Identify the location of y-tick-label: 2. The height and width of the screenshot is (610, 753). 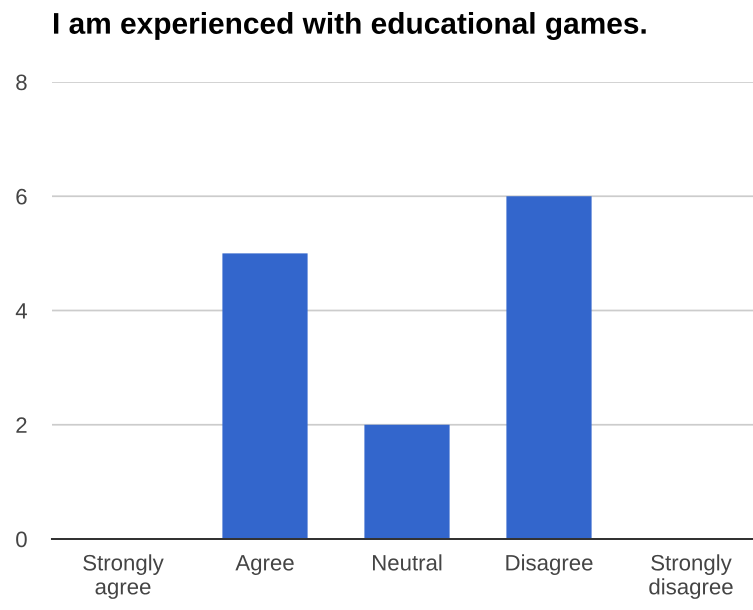
(21, 425).